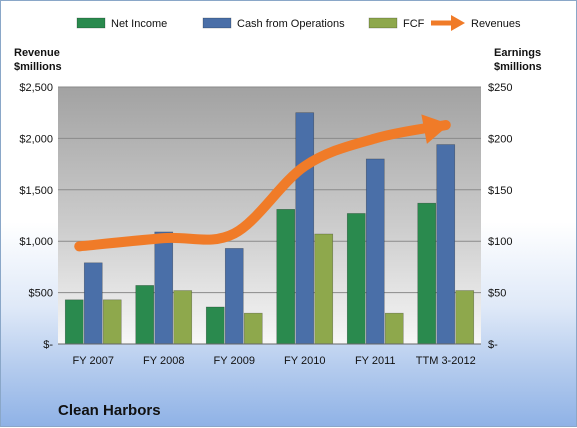  What do you see at coordinates (414, 24) in the screenshot?
I see `legend-label: FCF` at bounding box center [414, 24].